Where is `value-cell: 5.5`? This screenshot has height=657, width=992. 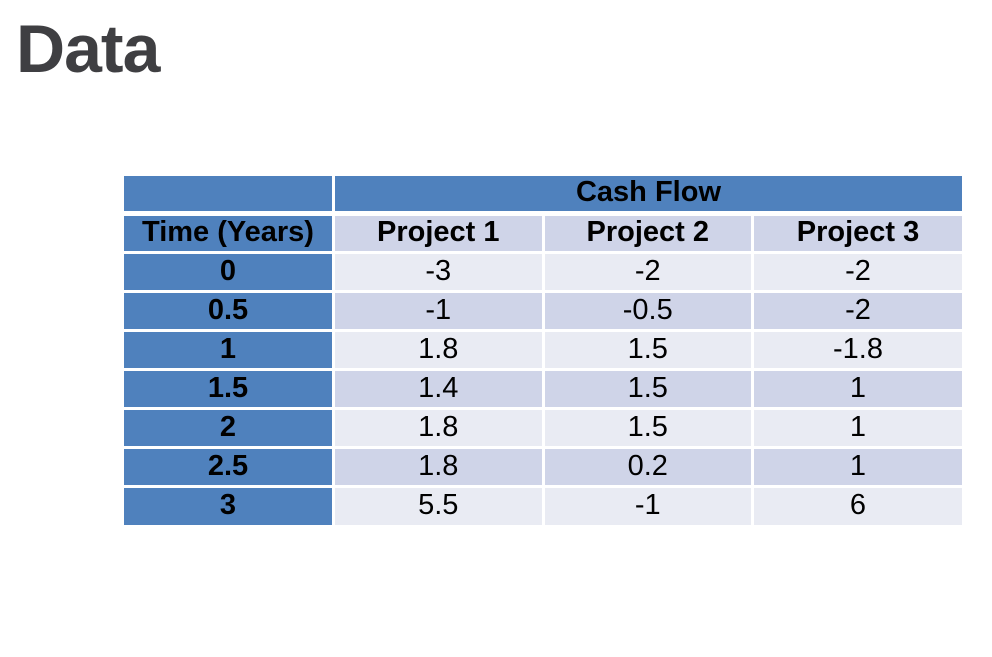
value-cell: 5.5 is located at coordinates (438, 504).